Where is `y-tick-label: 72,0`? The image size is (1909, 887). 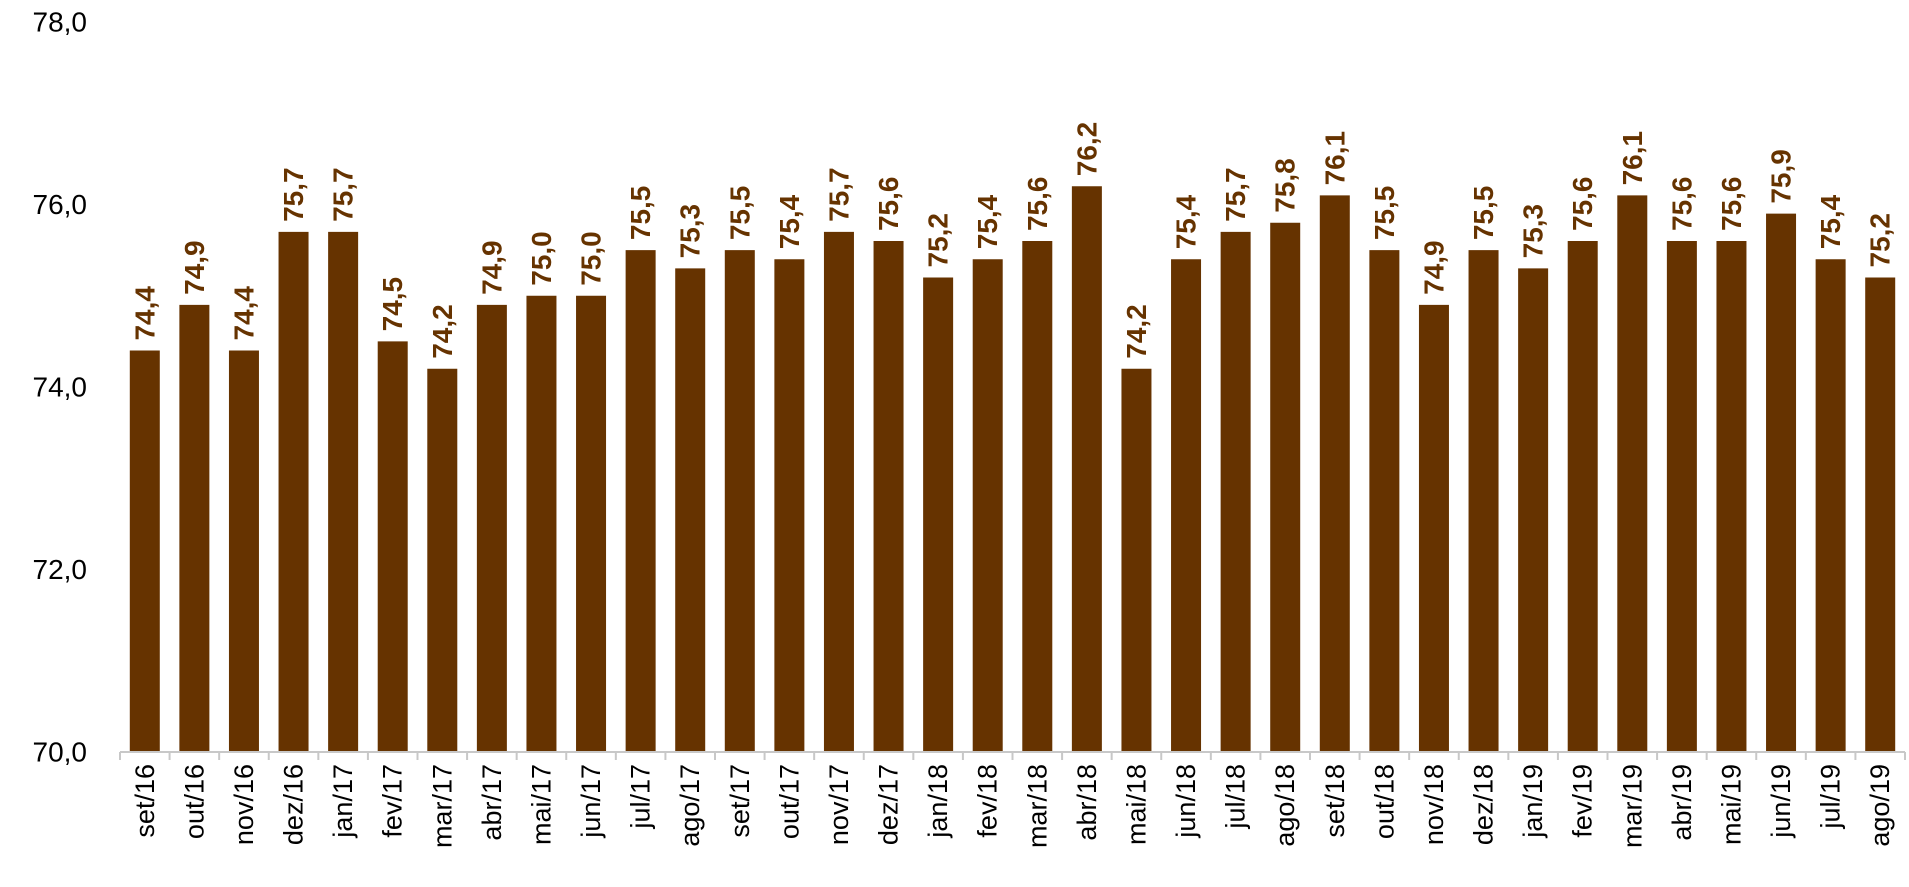 y-tick-label: 72,0 is located at coordinates (60, 569).